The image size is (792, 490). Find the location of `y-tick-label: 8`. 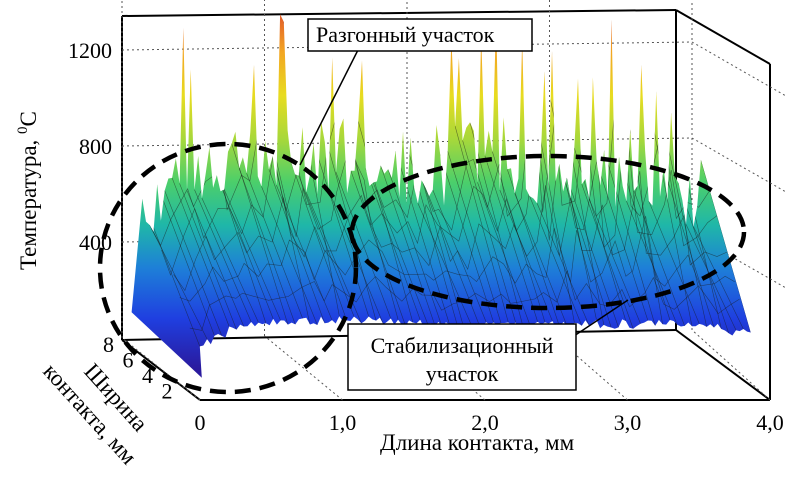

y-tick-label: 8 is located at coordinates (108, 344).